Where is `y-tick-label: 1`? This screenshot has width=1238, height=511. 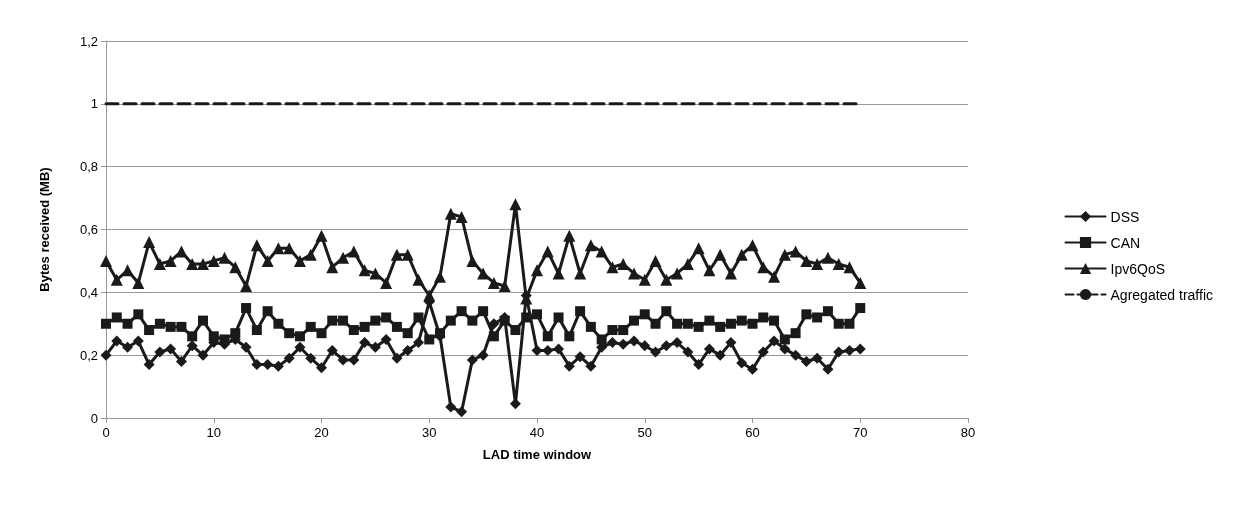 y-tick-label: 1 is located at coordinates (94, 104).